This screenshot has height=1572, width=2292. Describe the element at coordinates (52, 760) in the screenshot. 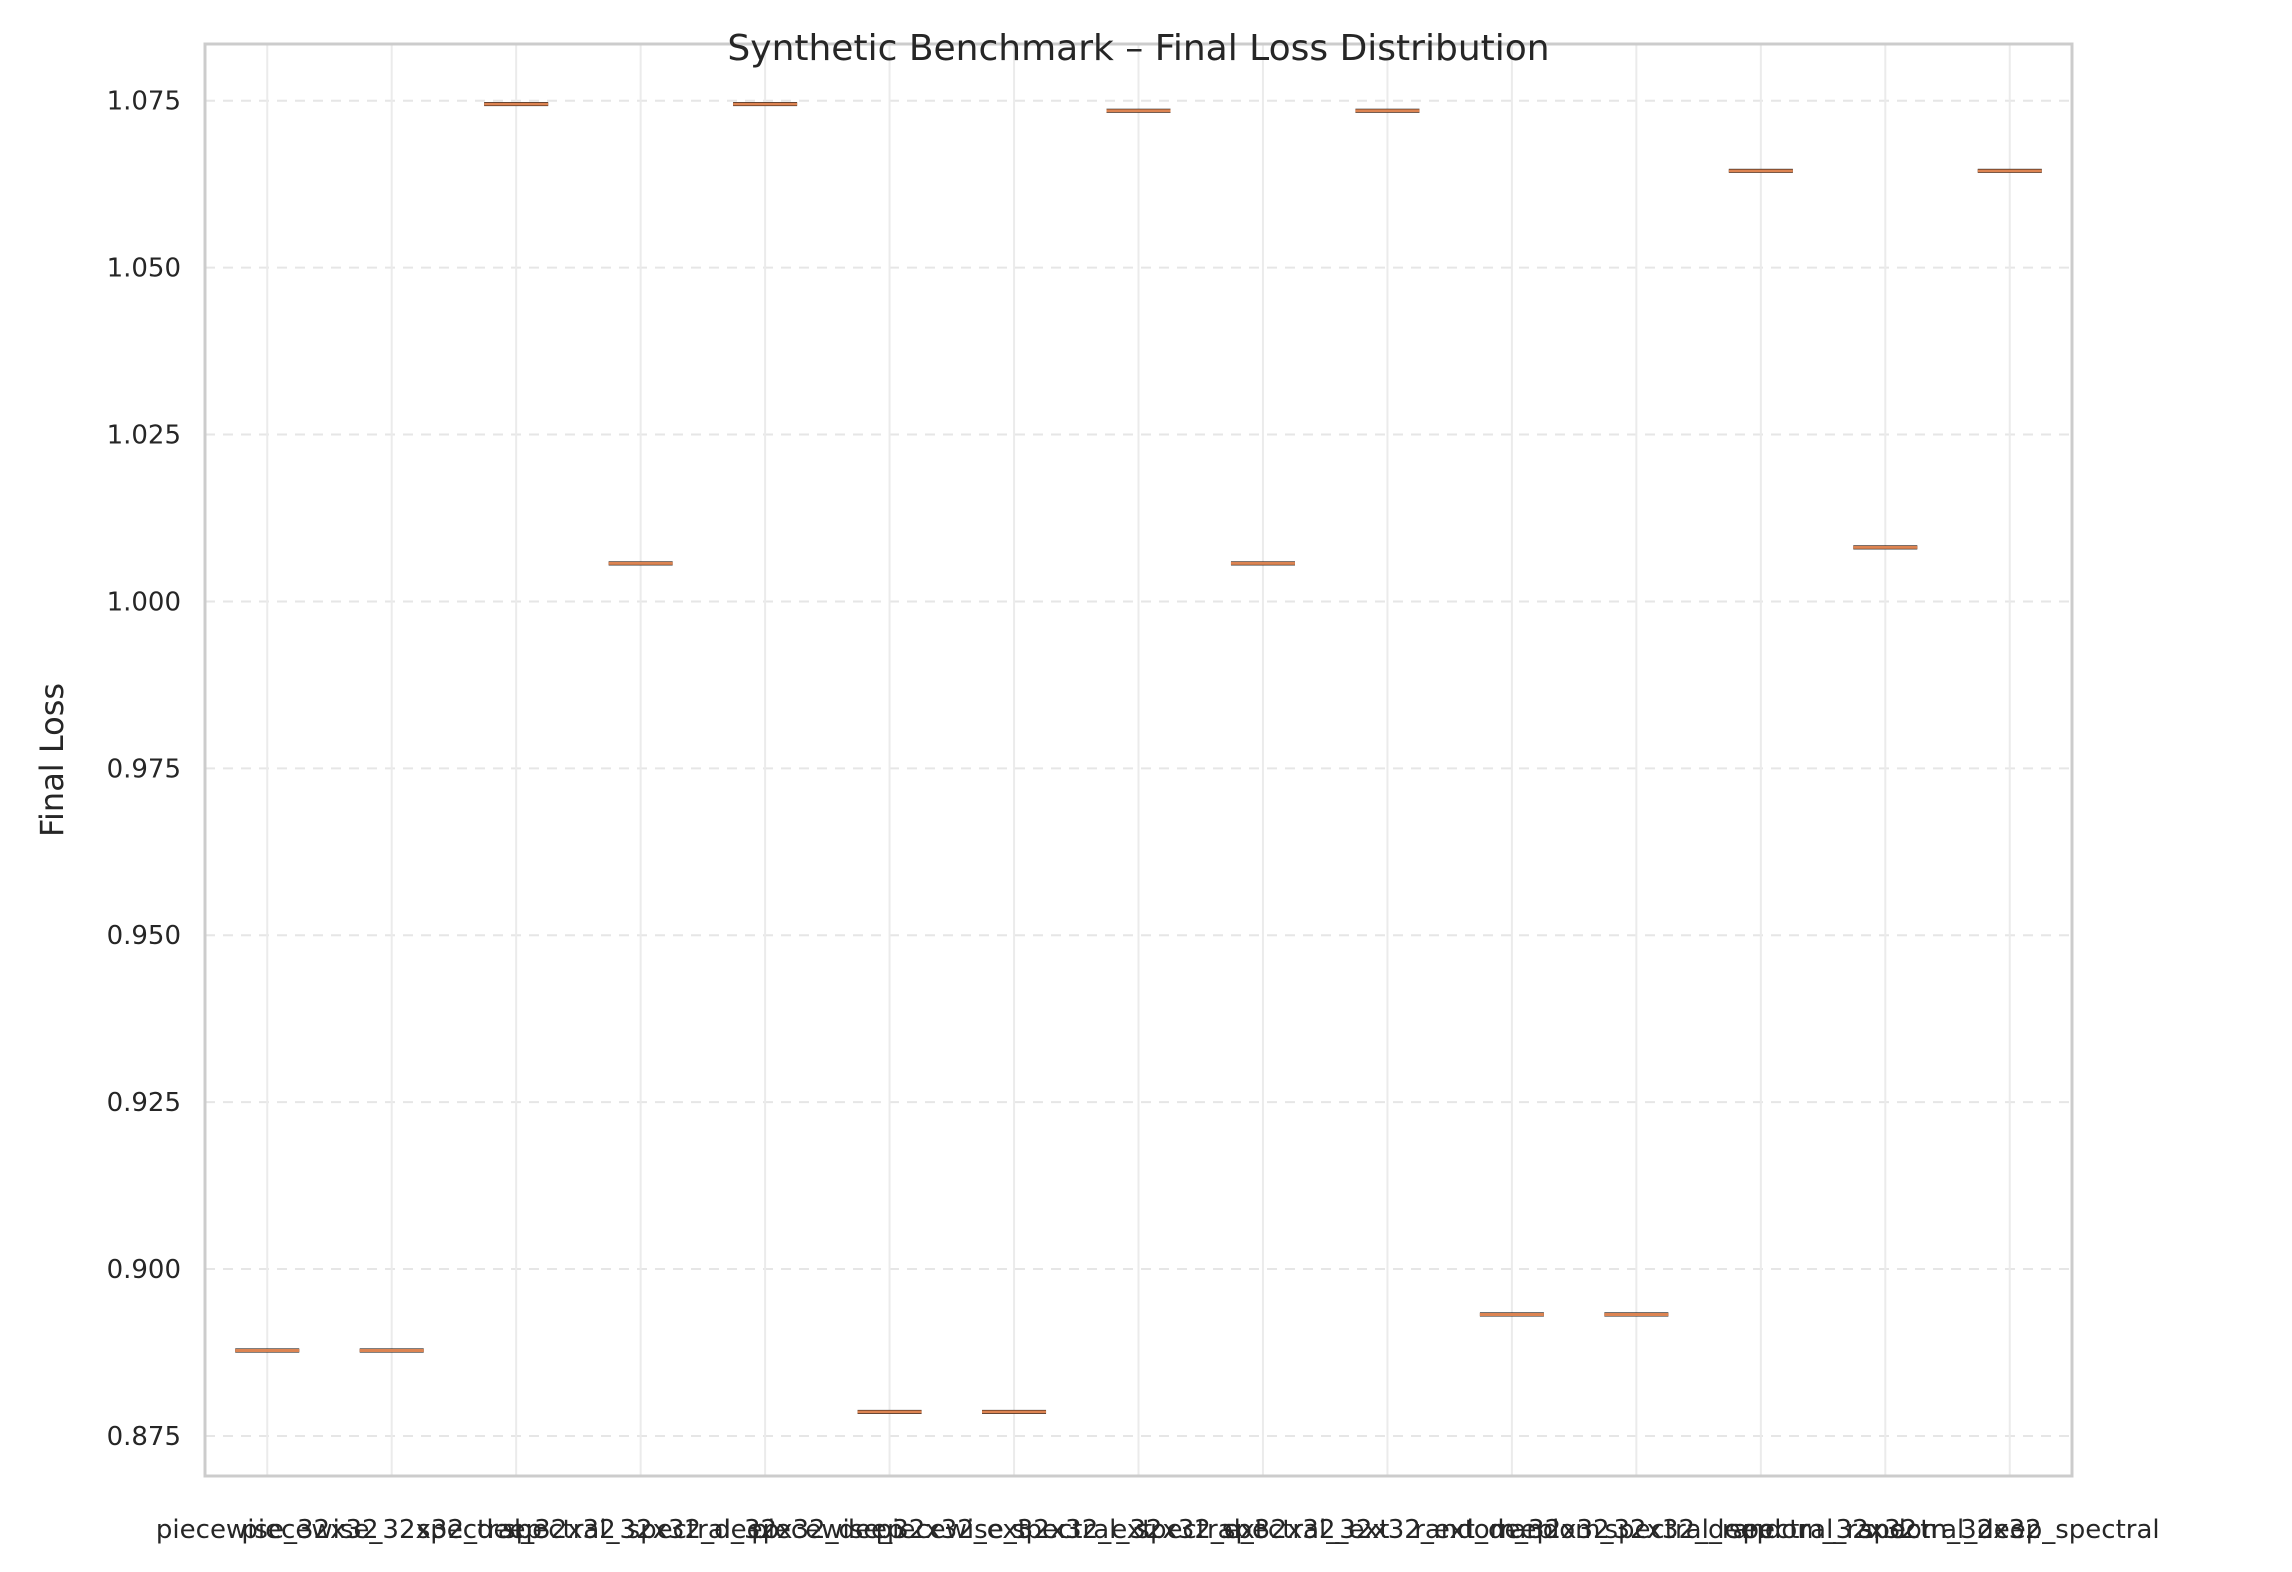

I see `y-axis-label: Final Loss` at that location.